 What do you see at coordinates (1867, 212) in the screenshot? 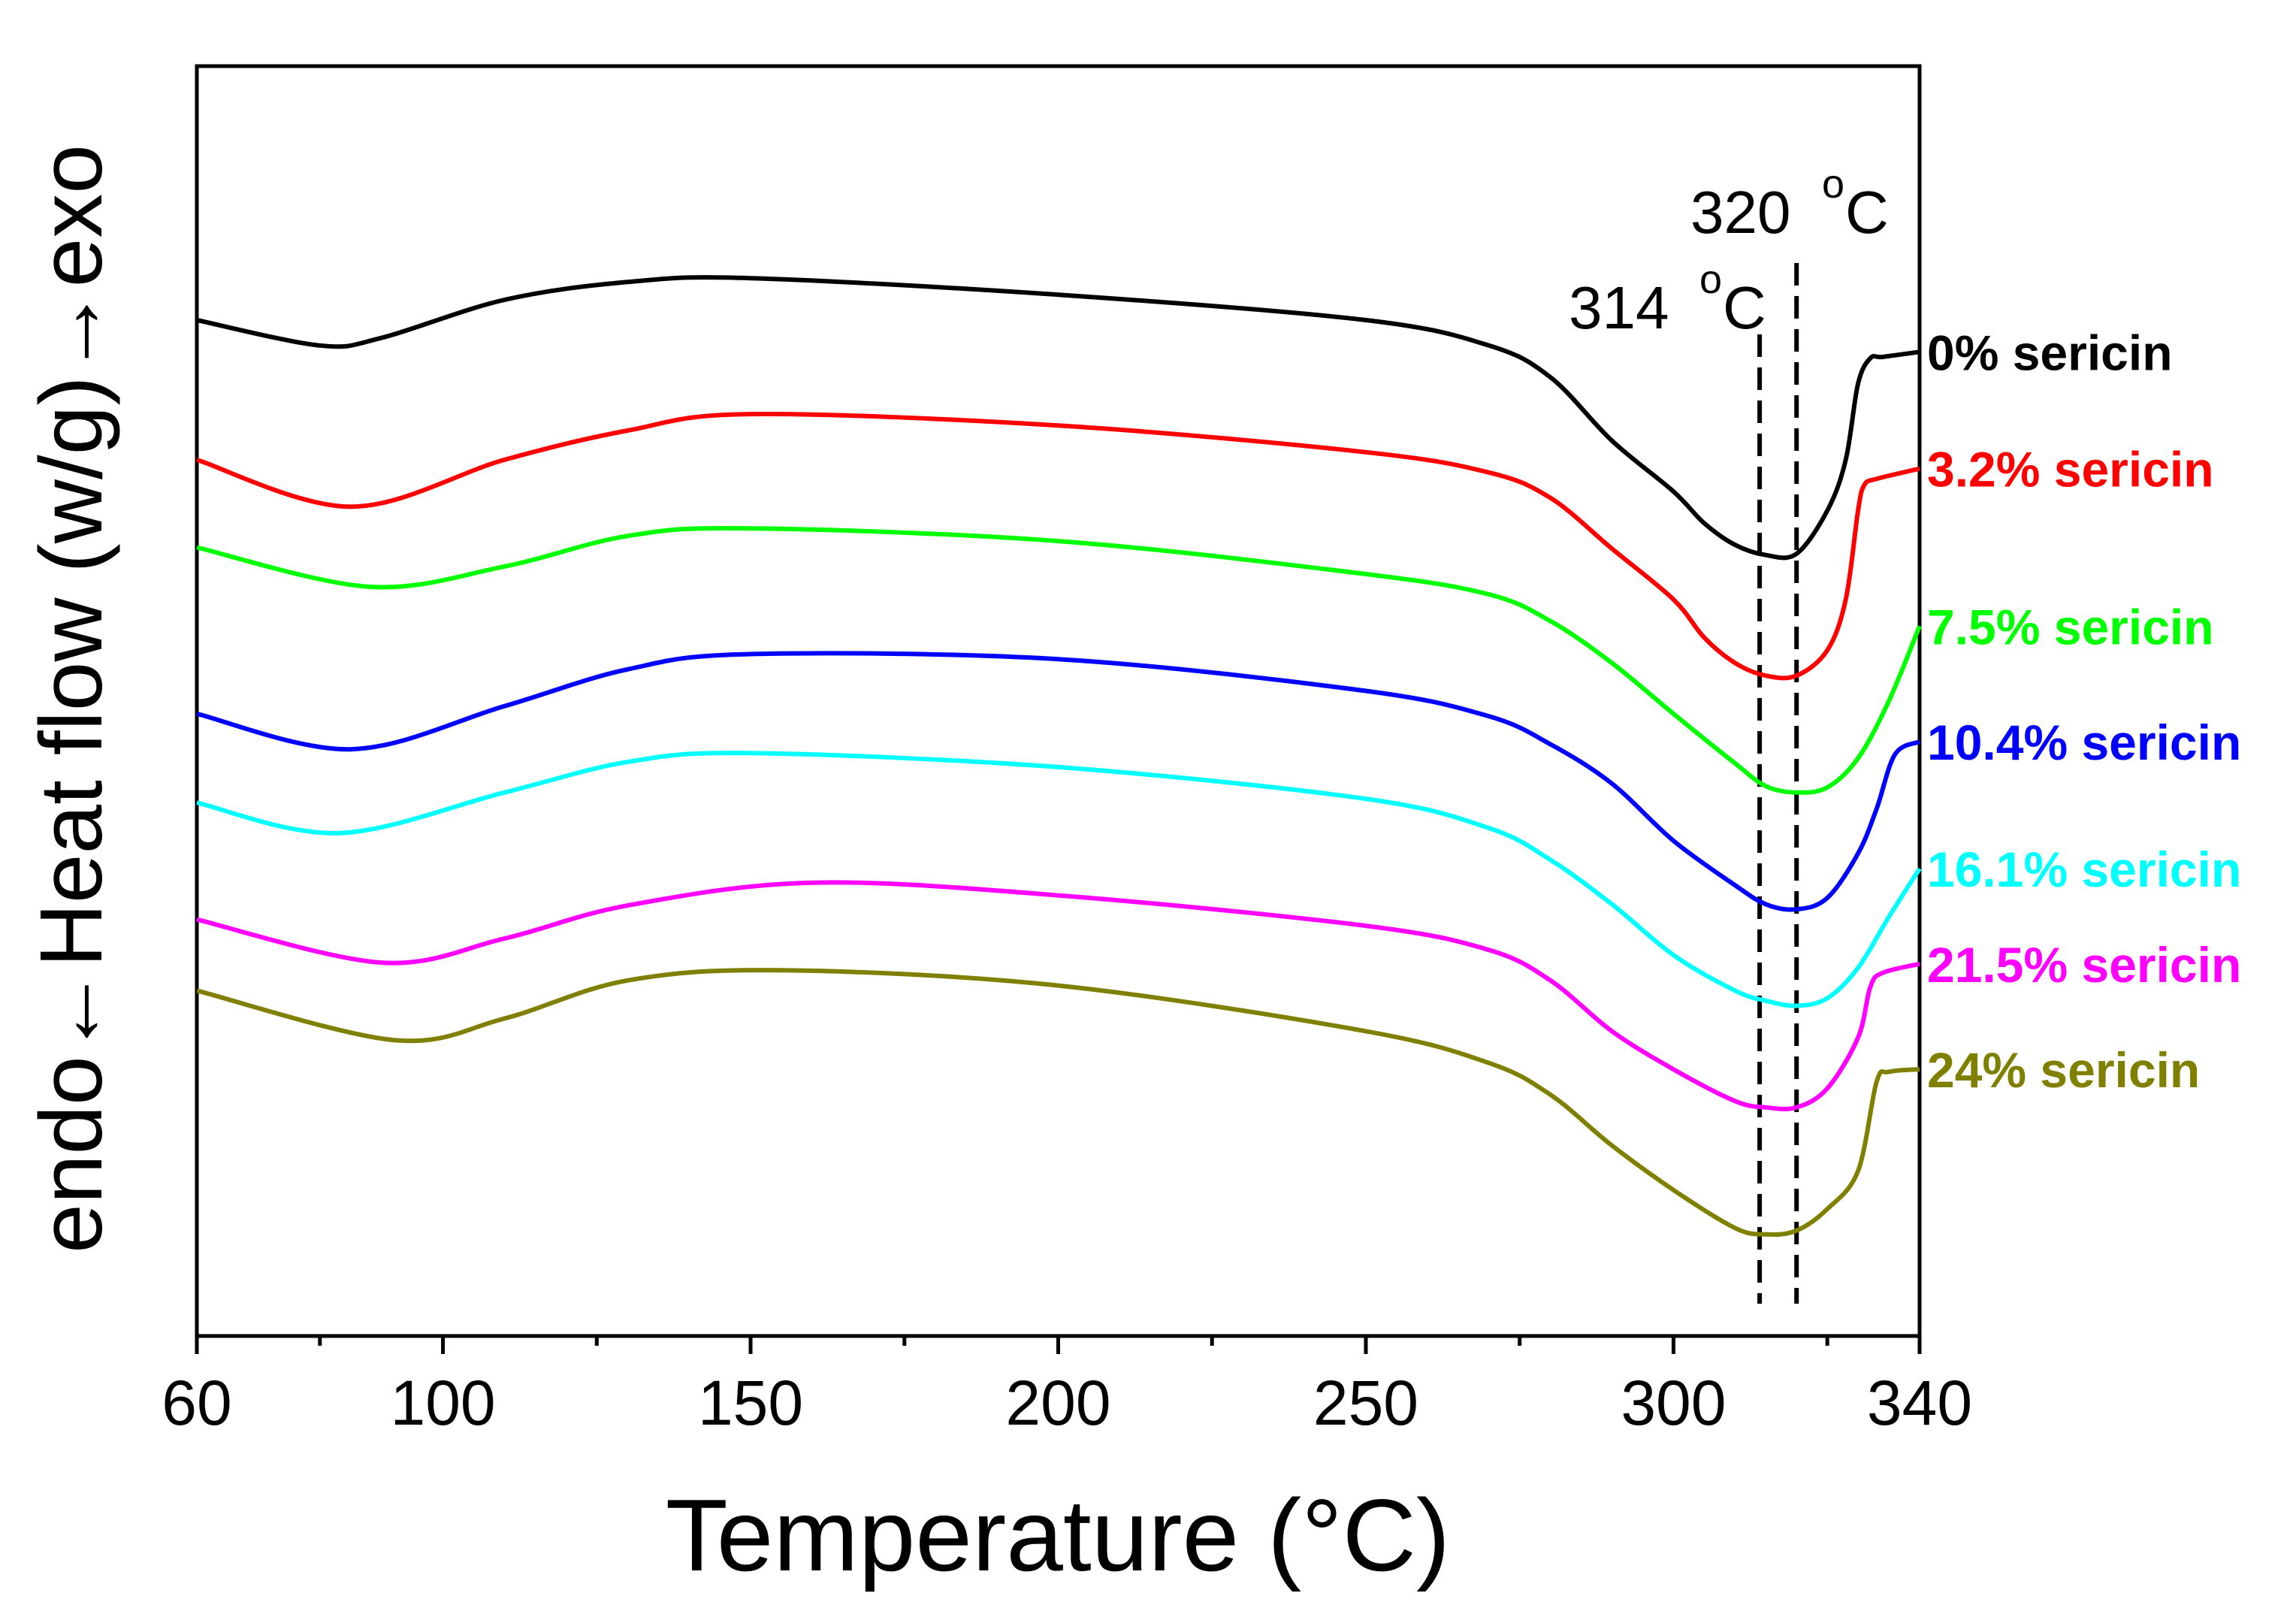
I see `annotation-320-unit: C` at bounding box center [1867, 212].